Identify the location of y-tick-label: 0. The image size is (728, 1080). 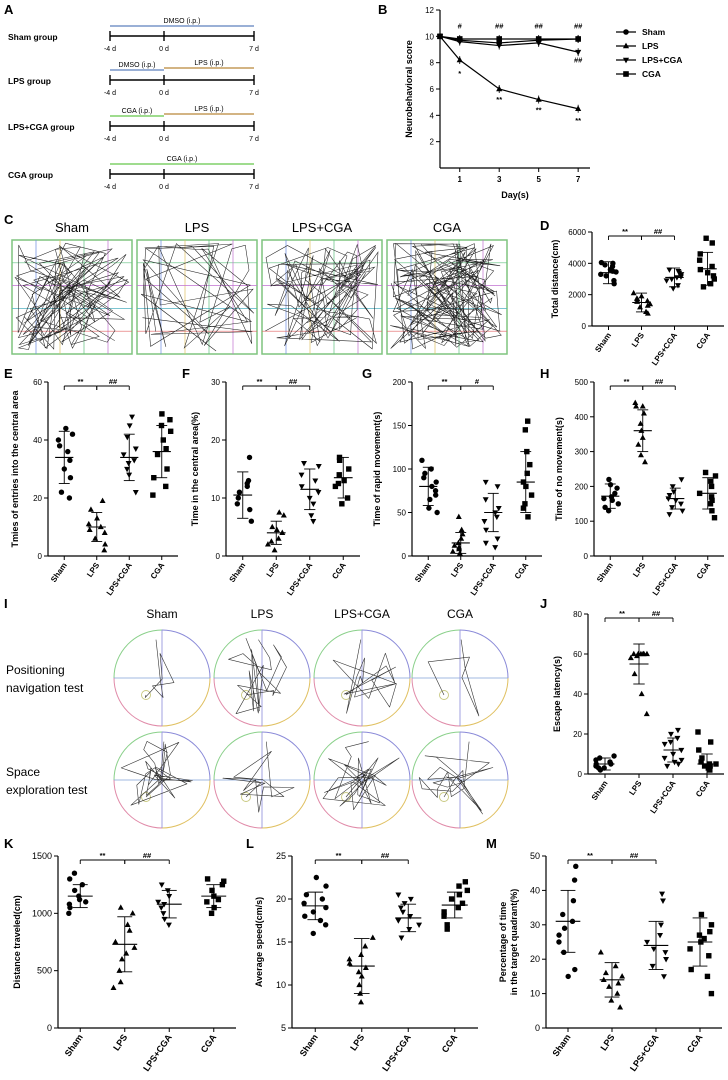
(49, 1028).